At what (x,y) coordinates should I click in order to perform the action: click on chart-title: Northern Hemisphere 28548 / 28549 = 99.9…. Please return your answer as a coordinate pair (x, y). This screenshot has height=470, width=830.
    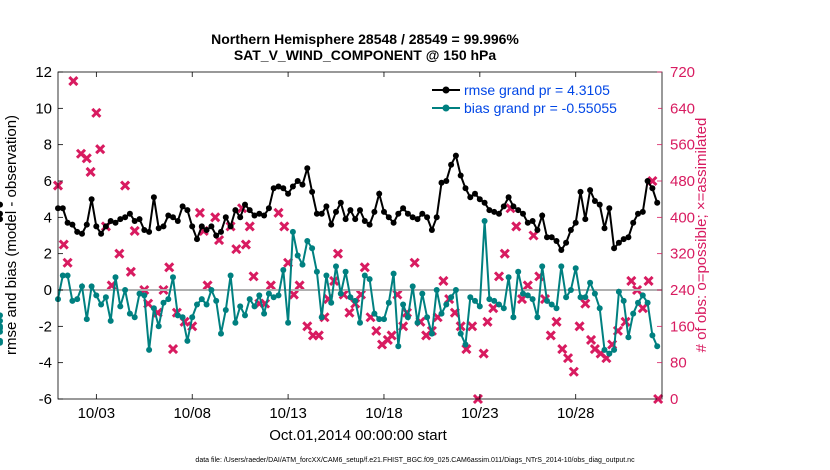
    Looking at the image, I should click on (365, 39).